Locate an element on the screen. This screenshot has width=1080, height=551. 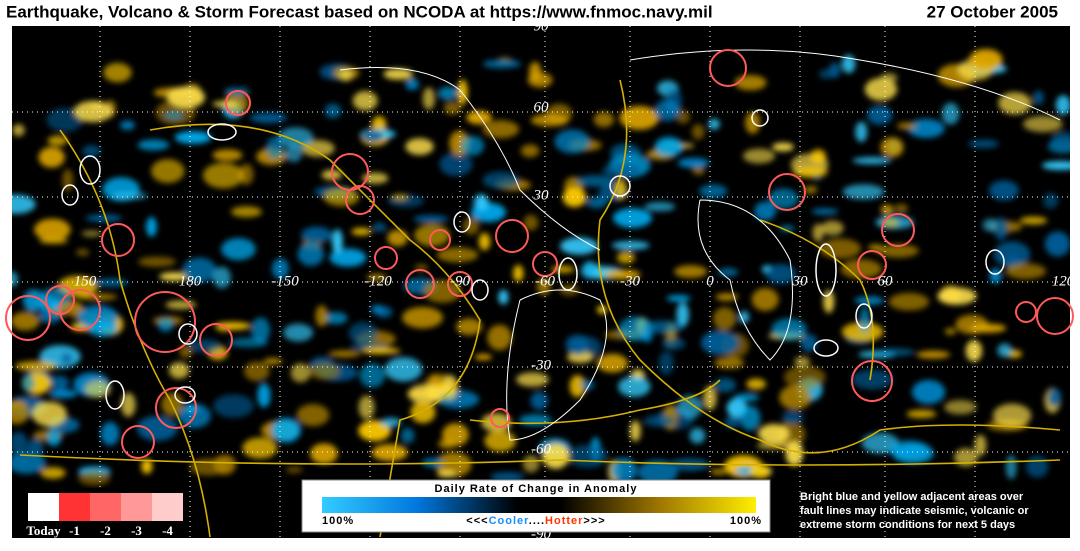
color-bar-right: 100% is located at coordinates (746, 521).